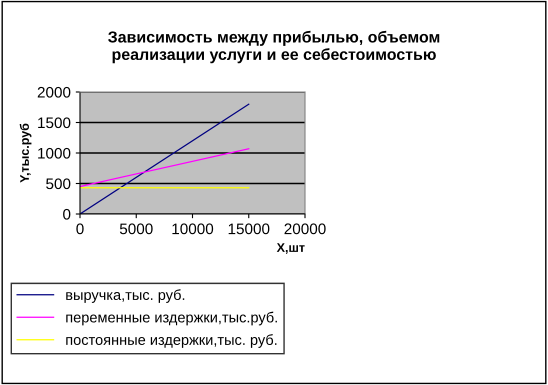 This screenshot has width=548, height=385. Describe the element at coordinates (290, 248) in the screenshot. I see `x-axis-title: Х,шт` at that location.